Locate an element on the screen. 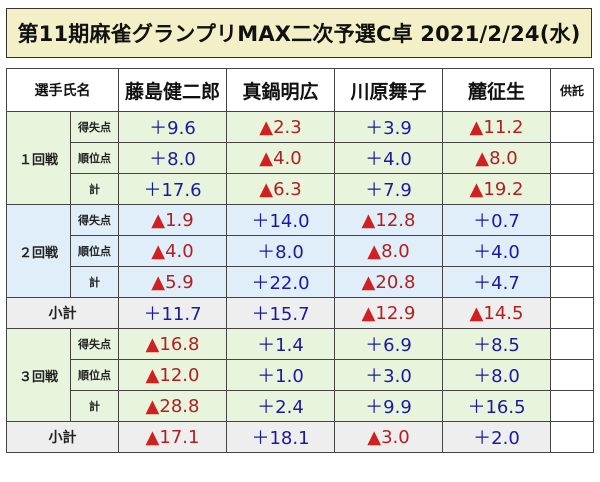 This screenshot has height=482, width=600. value-cell: ＋0.7 is located at coordinates (496, 220).